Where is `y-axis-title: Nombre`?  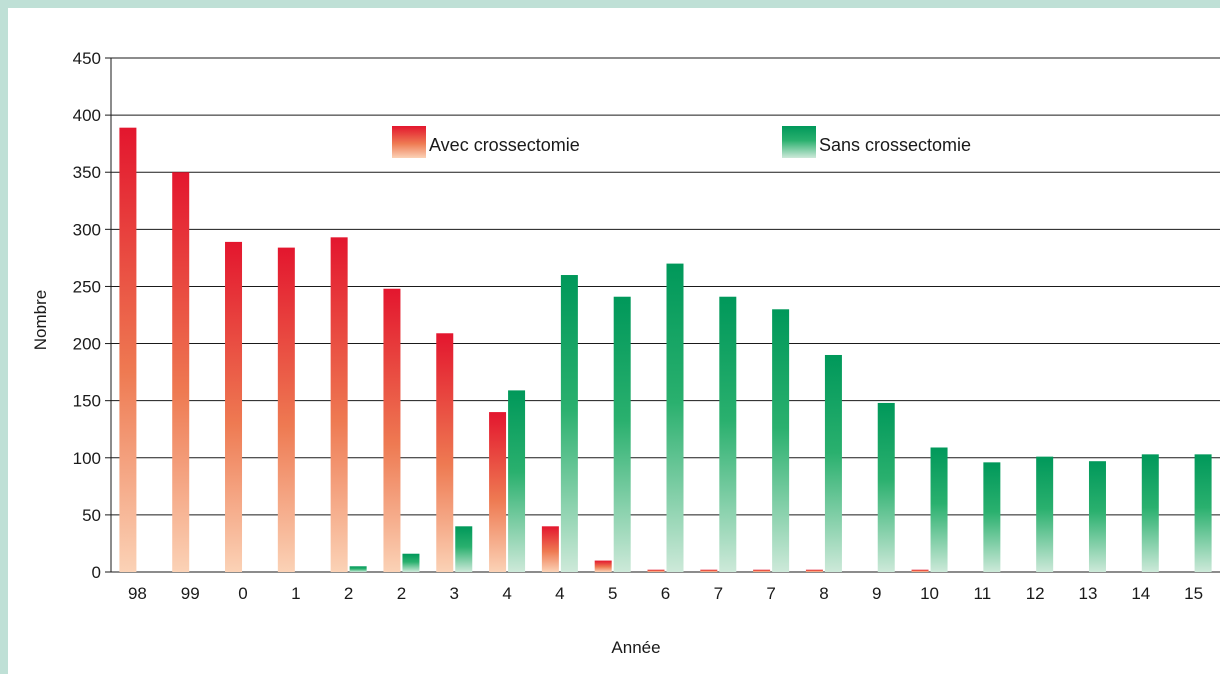
y-axis-title: Nombre is located at coordinates (40, 320).